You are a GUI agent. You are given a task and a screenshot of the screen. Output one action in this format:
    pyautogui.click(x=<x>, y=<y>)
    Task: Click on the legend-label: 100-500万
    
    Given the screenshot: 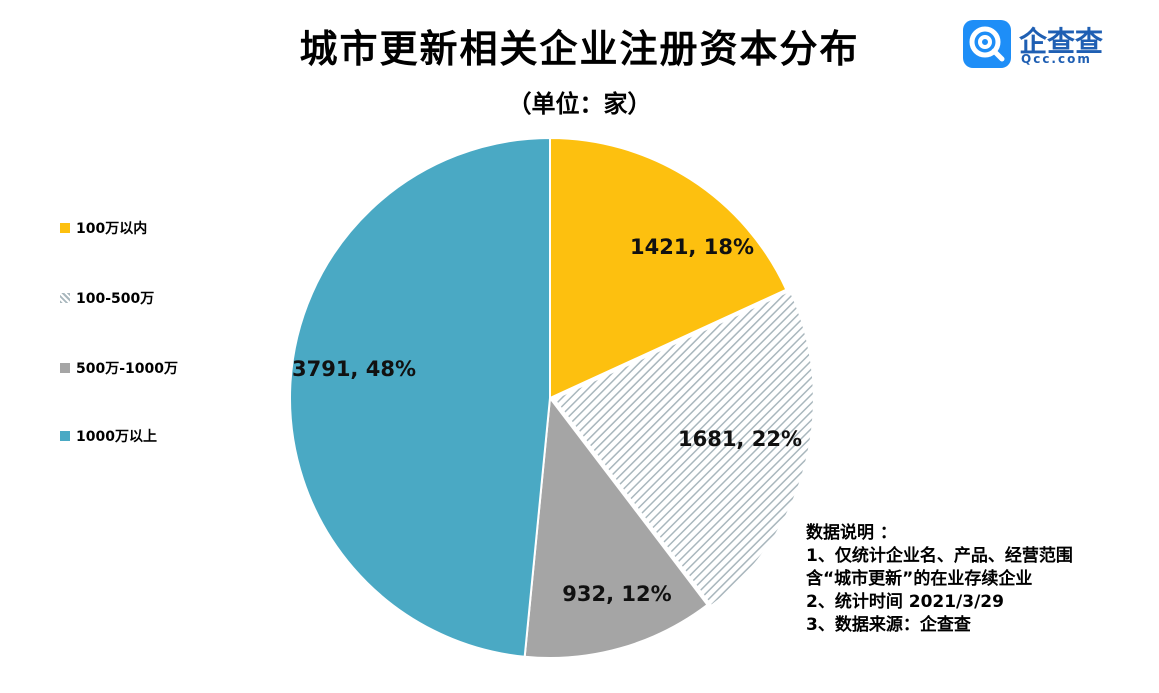 What is the action you would take?
    pyautogui.click(x=115, y=299)
    